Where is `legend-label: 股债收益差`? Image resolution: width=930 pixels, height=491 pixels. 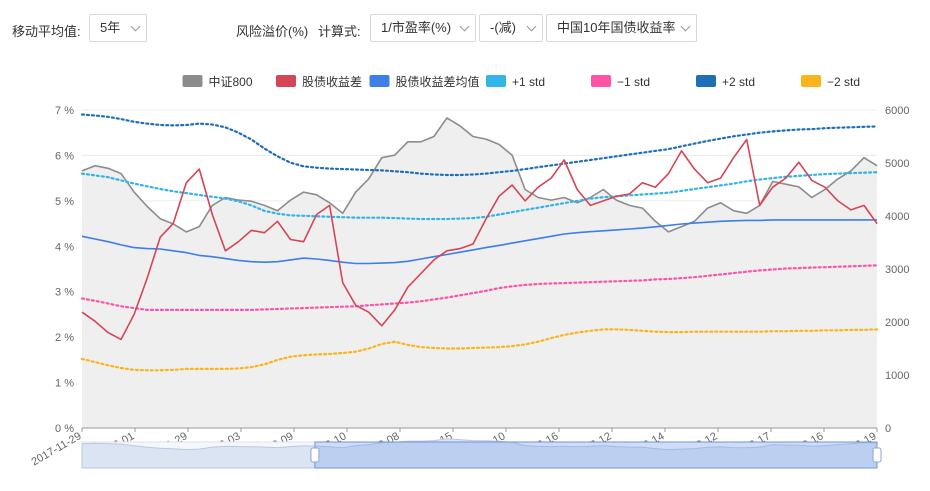
legend-label: 股债收益差 is located at coordinates (332, 82).